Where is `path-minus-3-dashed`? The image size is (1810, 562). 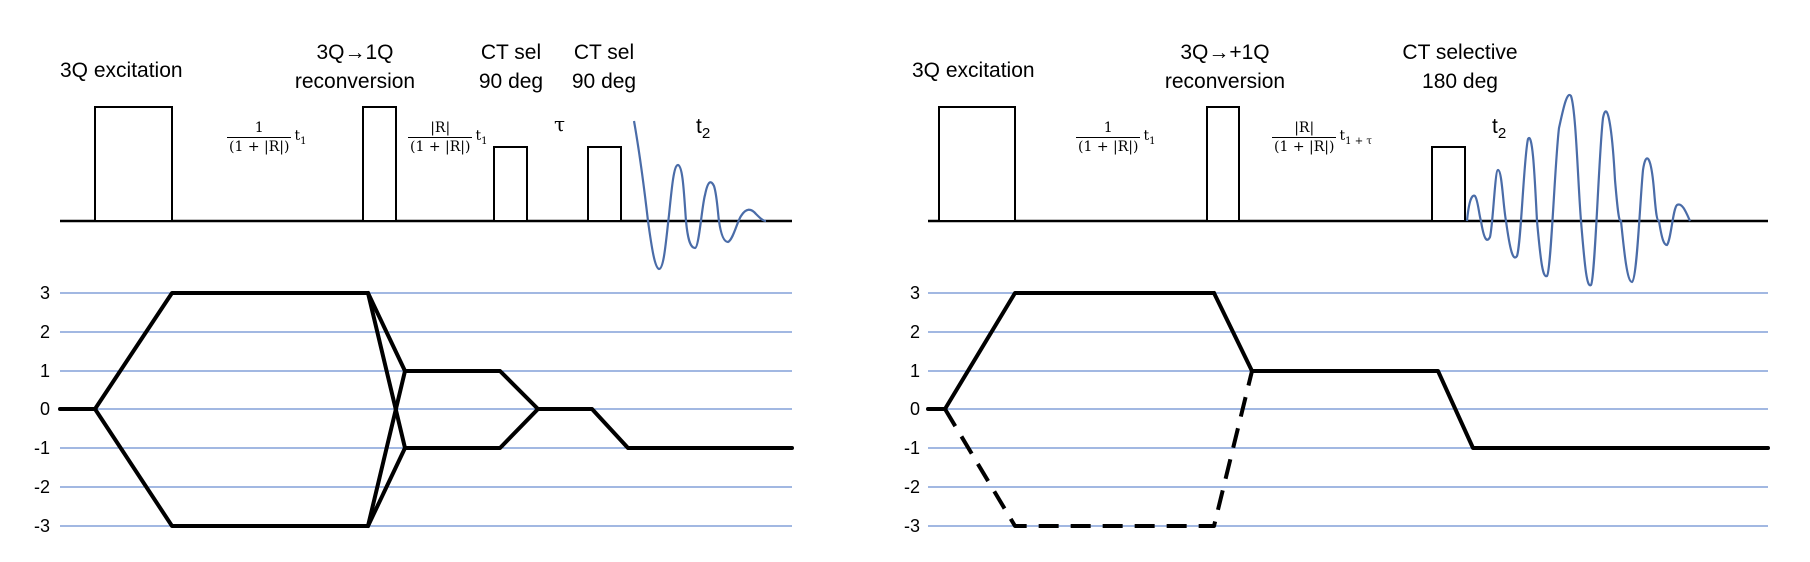
path-minus-3-dashed is located at coordinates (1098, 449).